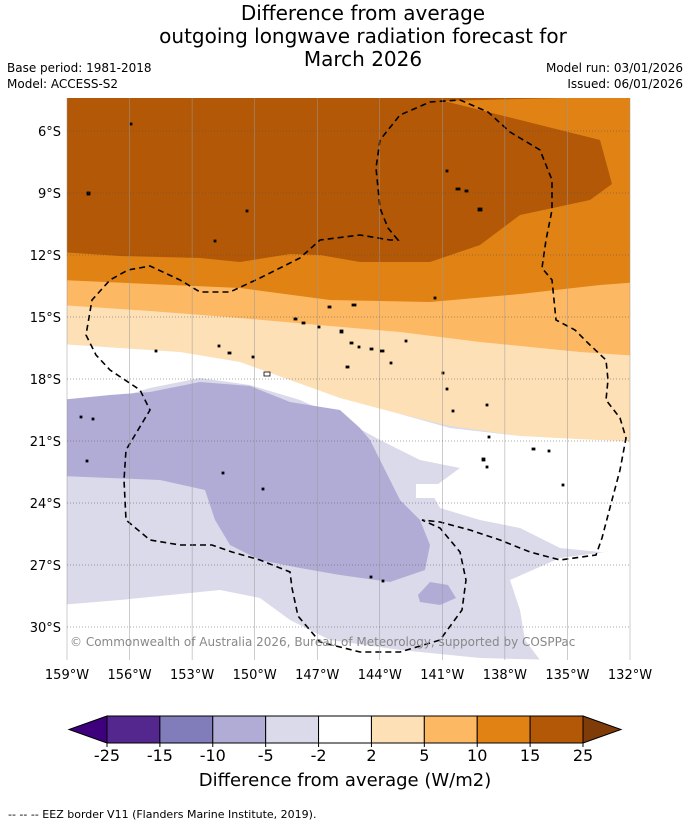 Image resolution: width=690 pixels, height=827 pixels. What do you see at coordinates (371, 755) in the screenshot?
I see `colorbar-tick-label: 2` at bounding box center [371, 755].